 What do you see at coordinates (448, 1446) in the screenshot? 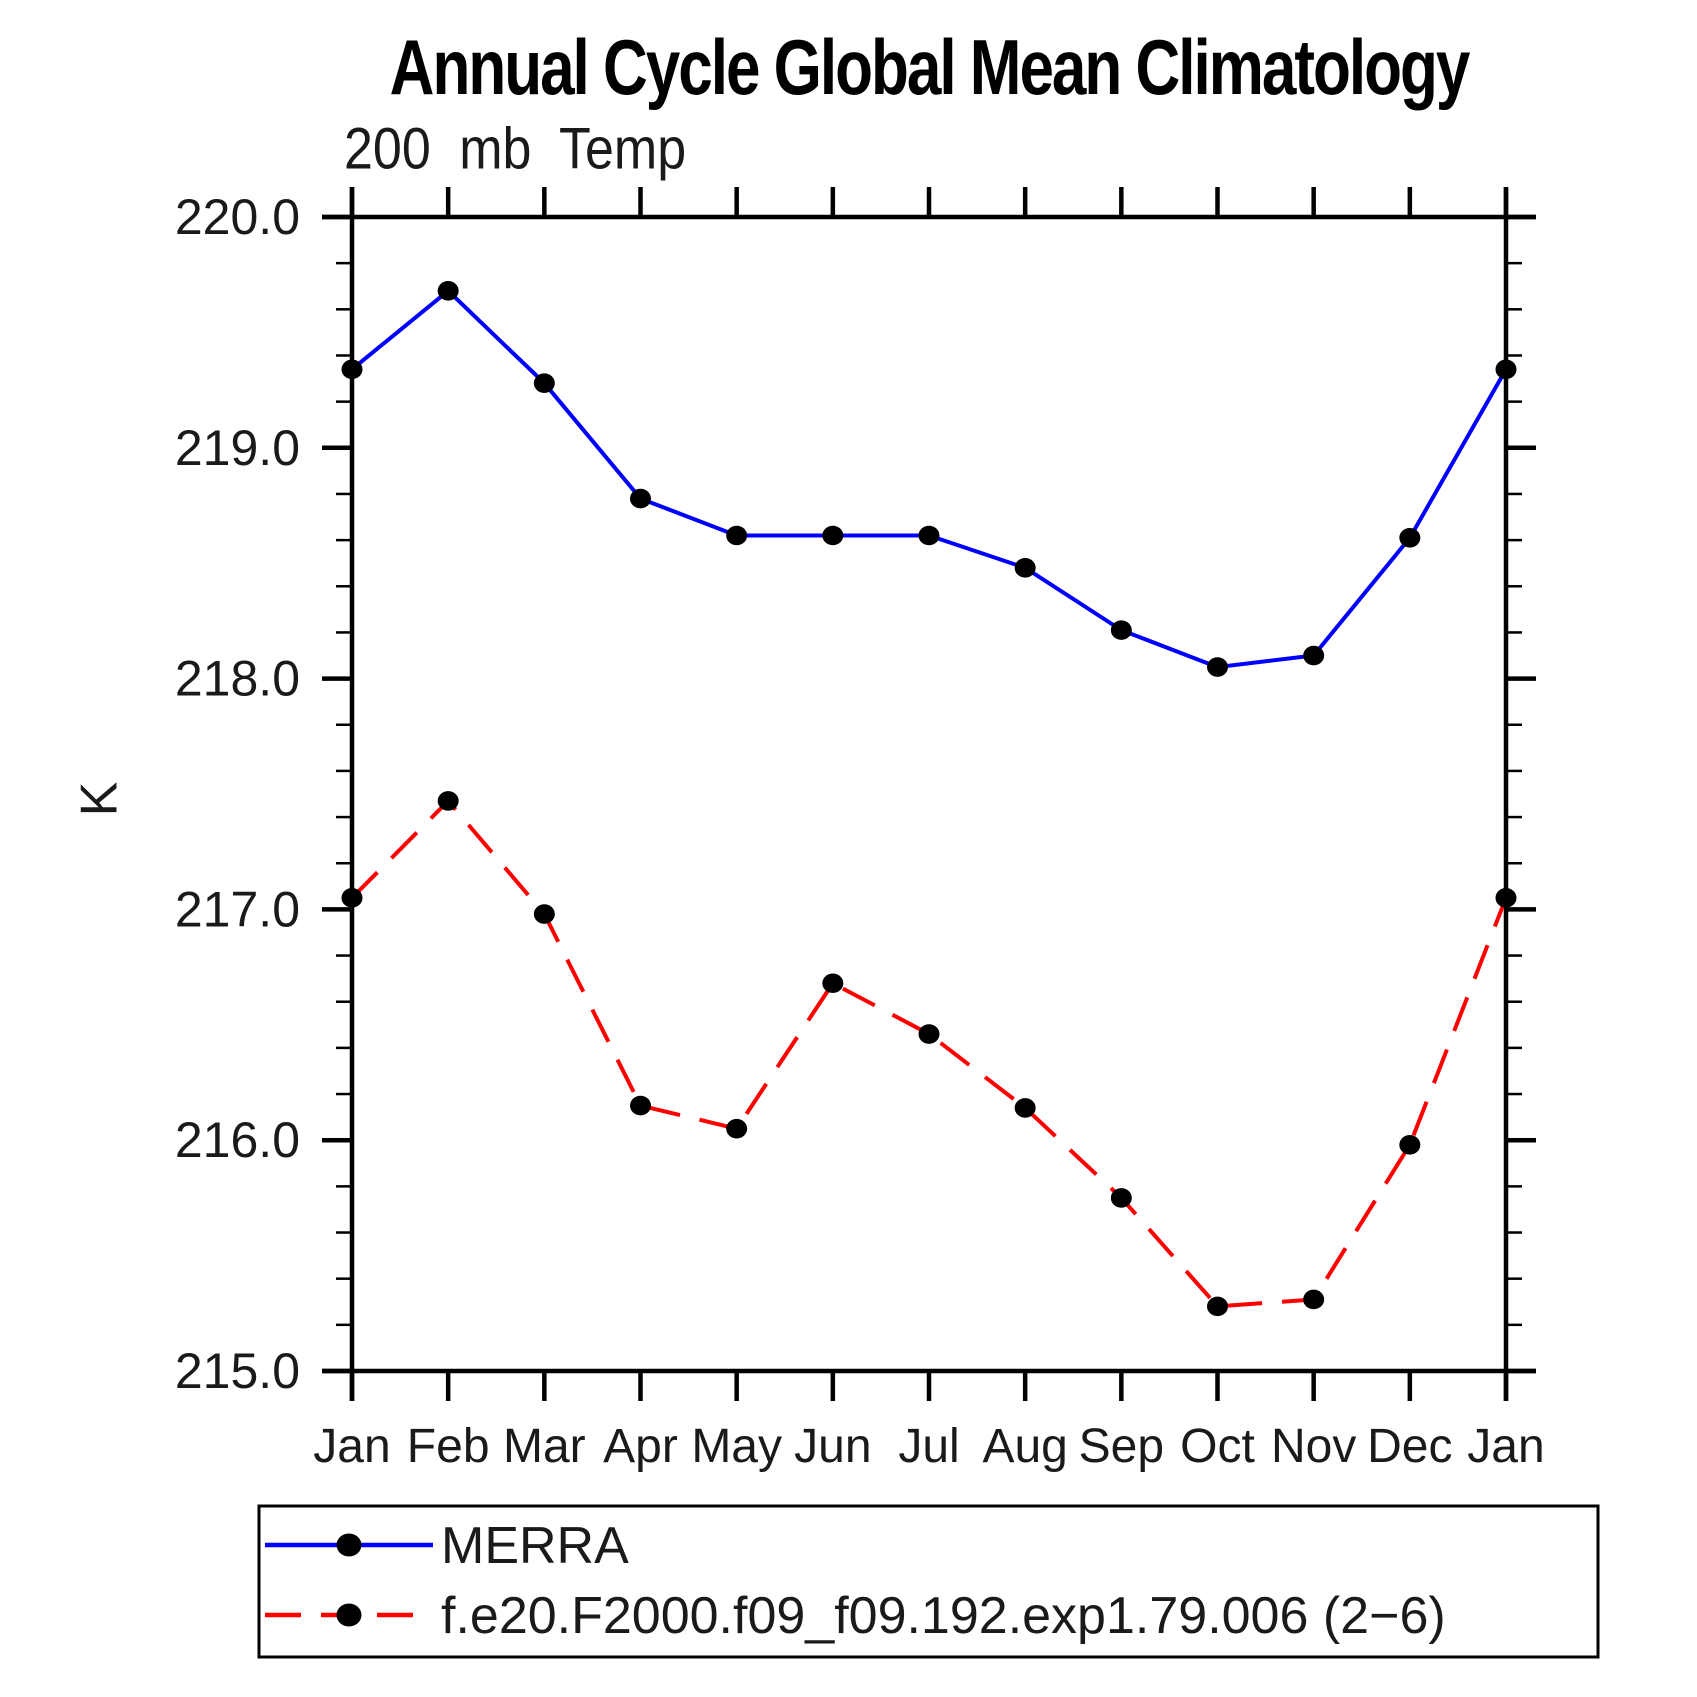
I see `x-month-label: Feb` at bounding box center [448, 1446].